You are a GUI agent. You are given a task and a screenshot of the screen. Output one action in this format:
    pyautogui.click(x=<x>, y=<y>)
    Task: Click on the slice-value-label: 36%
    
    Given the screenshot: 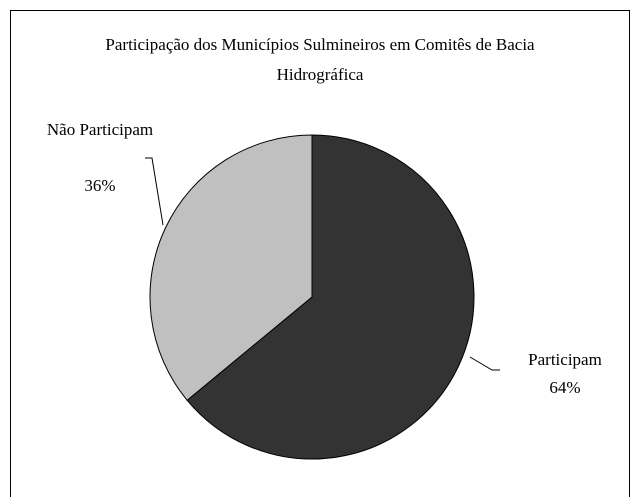 What is the action you would take?
    pyautogui.click(x=100, y=185)
    